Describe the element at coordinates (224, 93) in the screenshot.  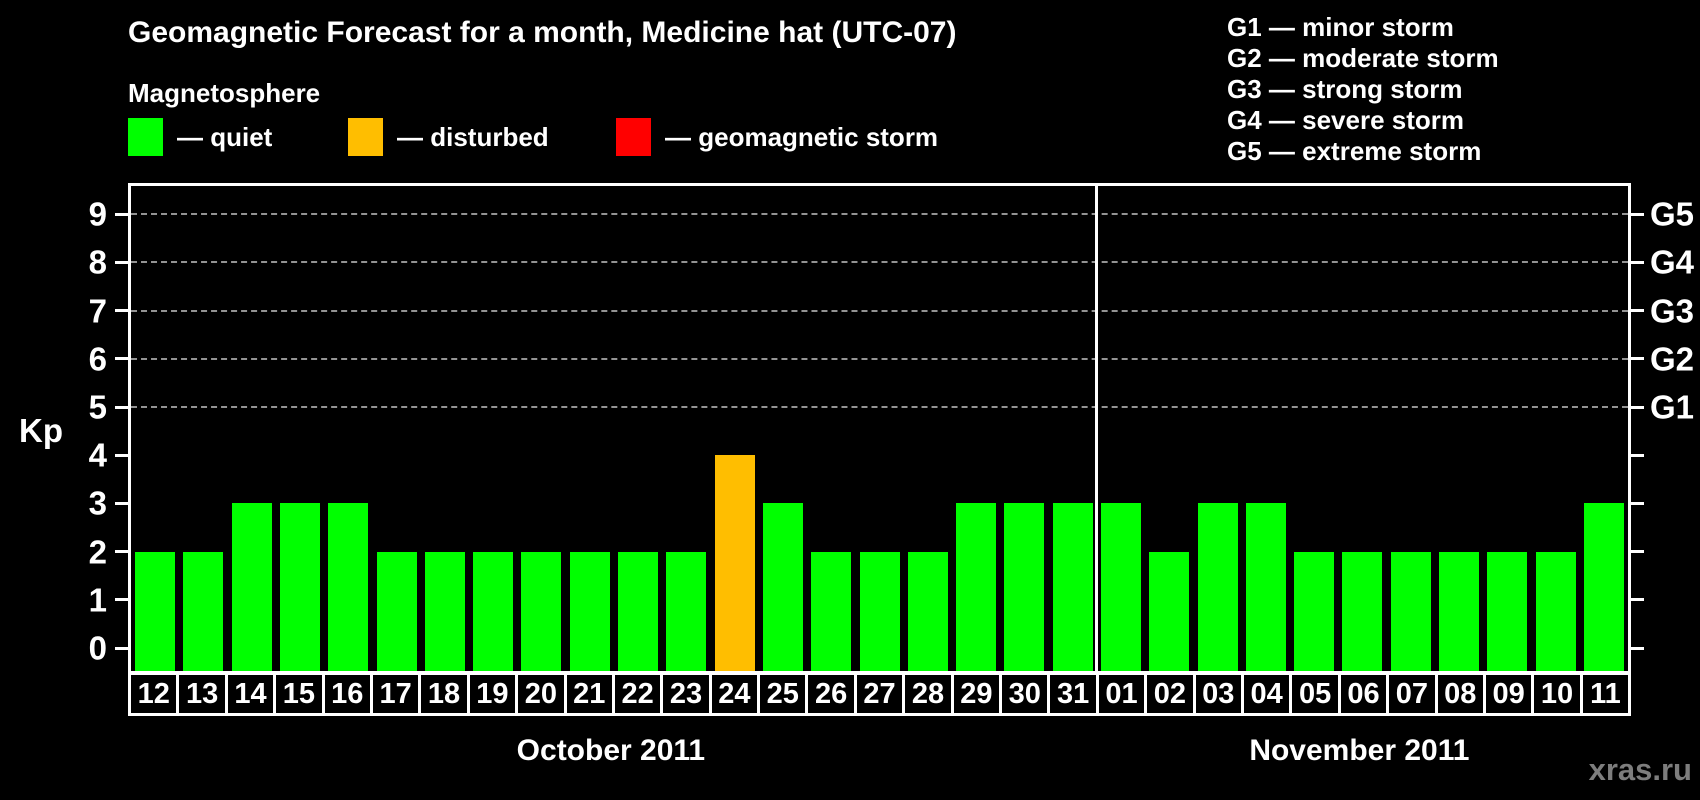
I see `magnetosphere-legend-heading: Magnetosphere` at that location.